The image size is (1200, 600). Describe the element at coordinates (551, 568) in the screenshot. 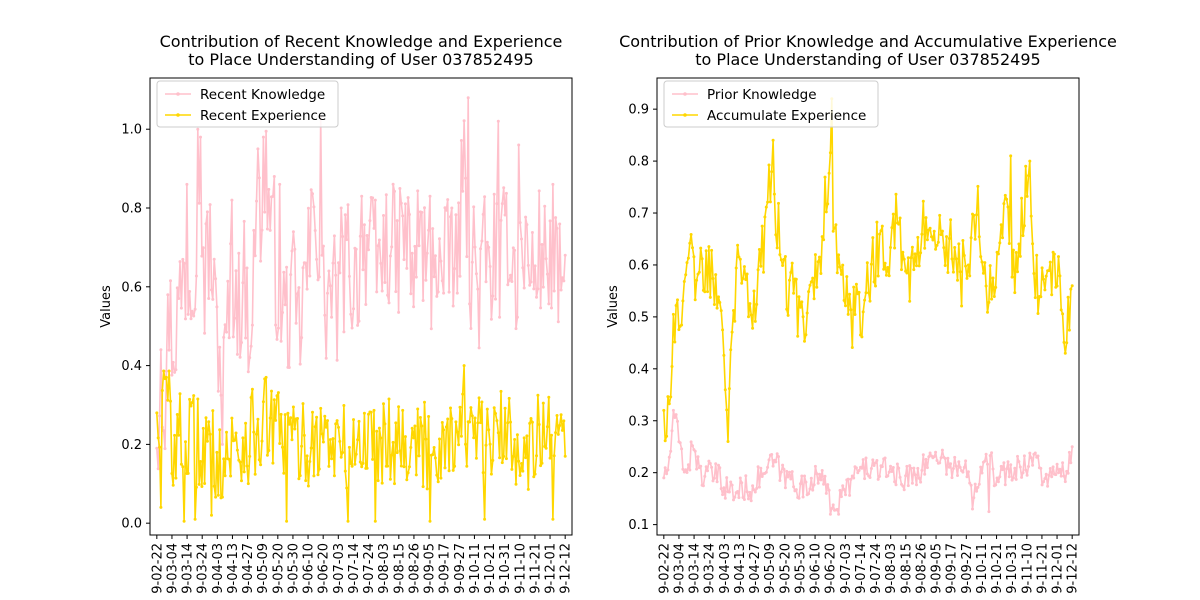

I see `x-tick-label: 9-12-01` at that location.